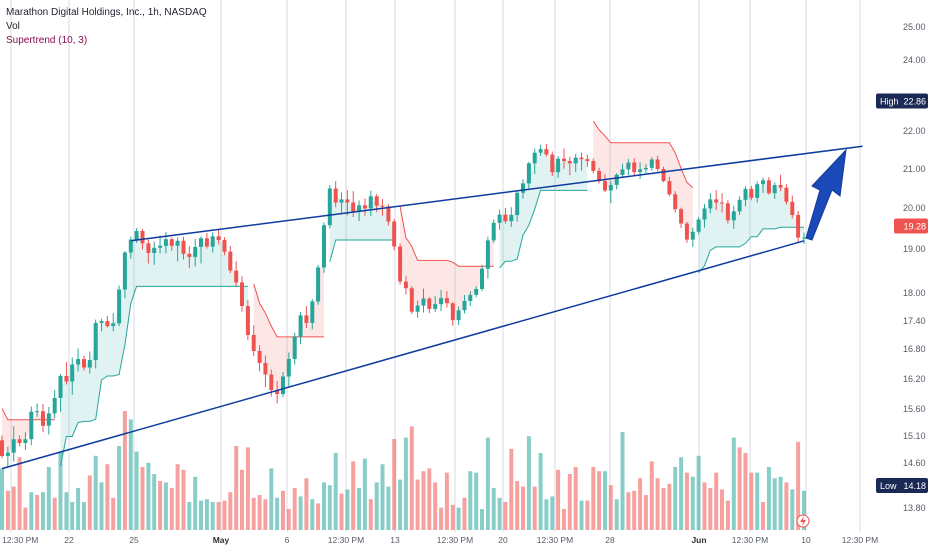 Image resolution: width=932 pixels, height=550 pixels. Describe the element at coordinates (503, 540) in the screenshot. I see `time-tick: 20` at that location.